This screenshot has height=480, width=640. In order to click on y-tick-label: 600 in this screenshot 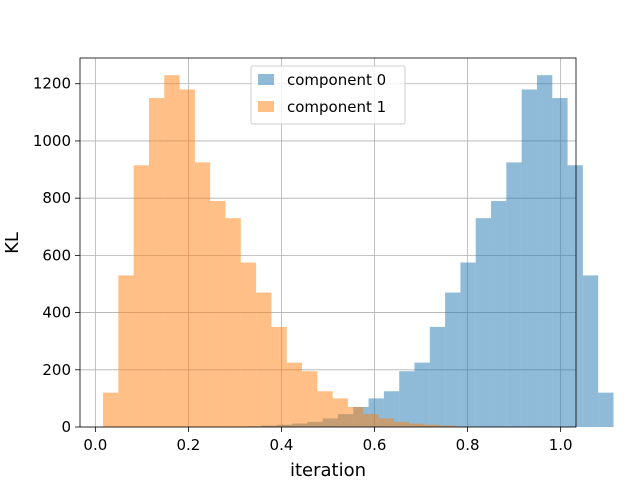, I will do `click(56, 255)`.